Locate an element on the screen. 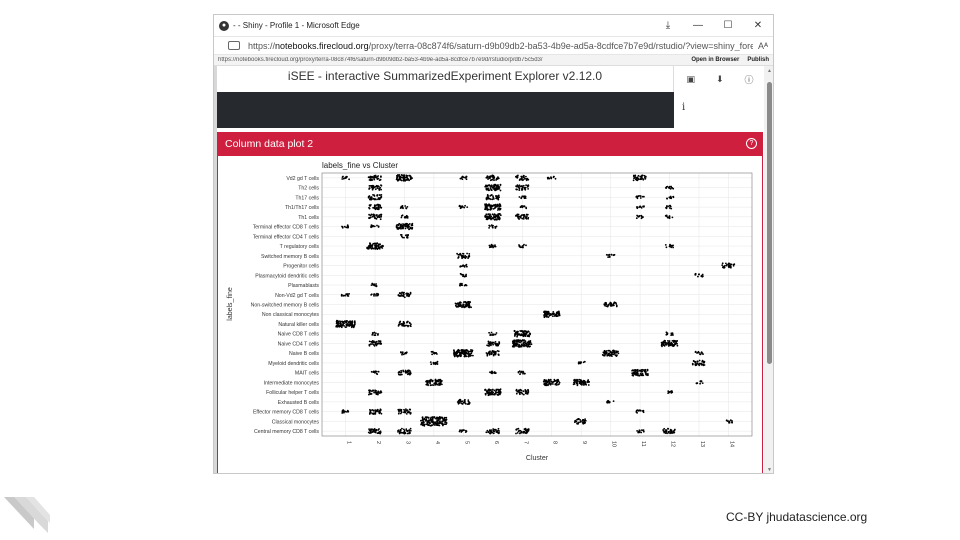 The image size is (960, 540). panel-help-icon: ? is located at coordinates (751, 143).